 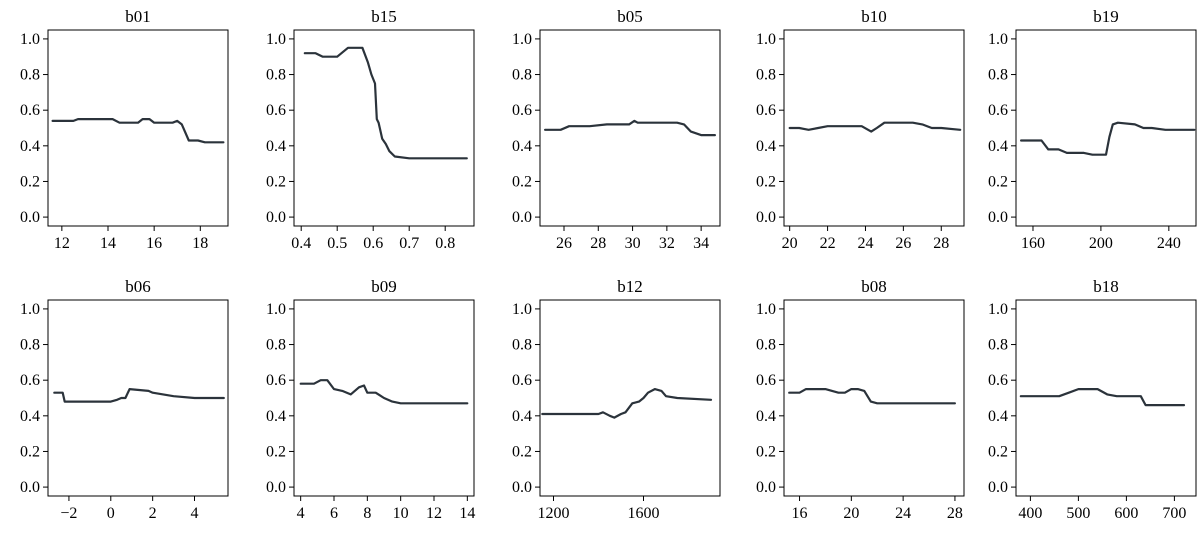 I want to click on chart-panel-b12: b12 0.0 0.2 0.4 0.6 0.8 1.0 1200 1600, so click(x=616, y=399).